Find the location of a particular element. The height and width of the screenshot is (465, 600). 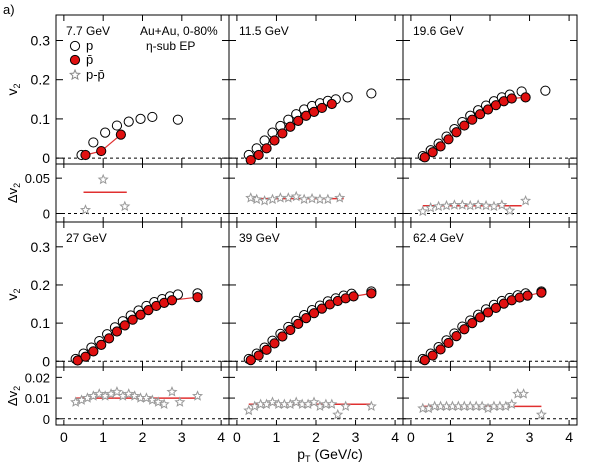

energy-label: 27 GeV is located at coordinates (86, 238).